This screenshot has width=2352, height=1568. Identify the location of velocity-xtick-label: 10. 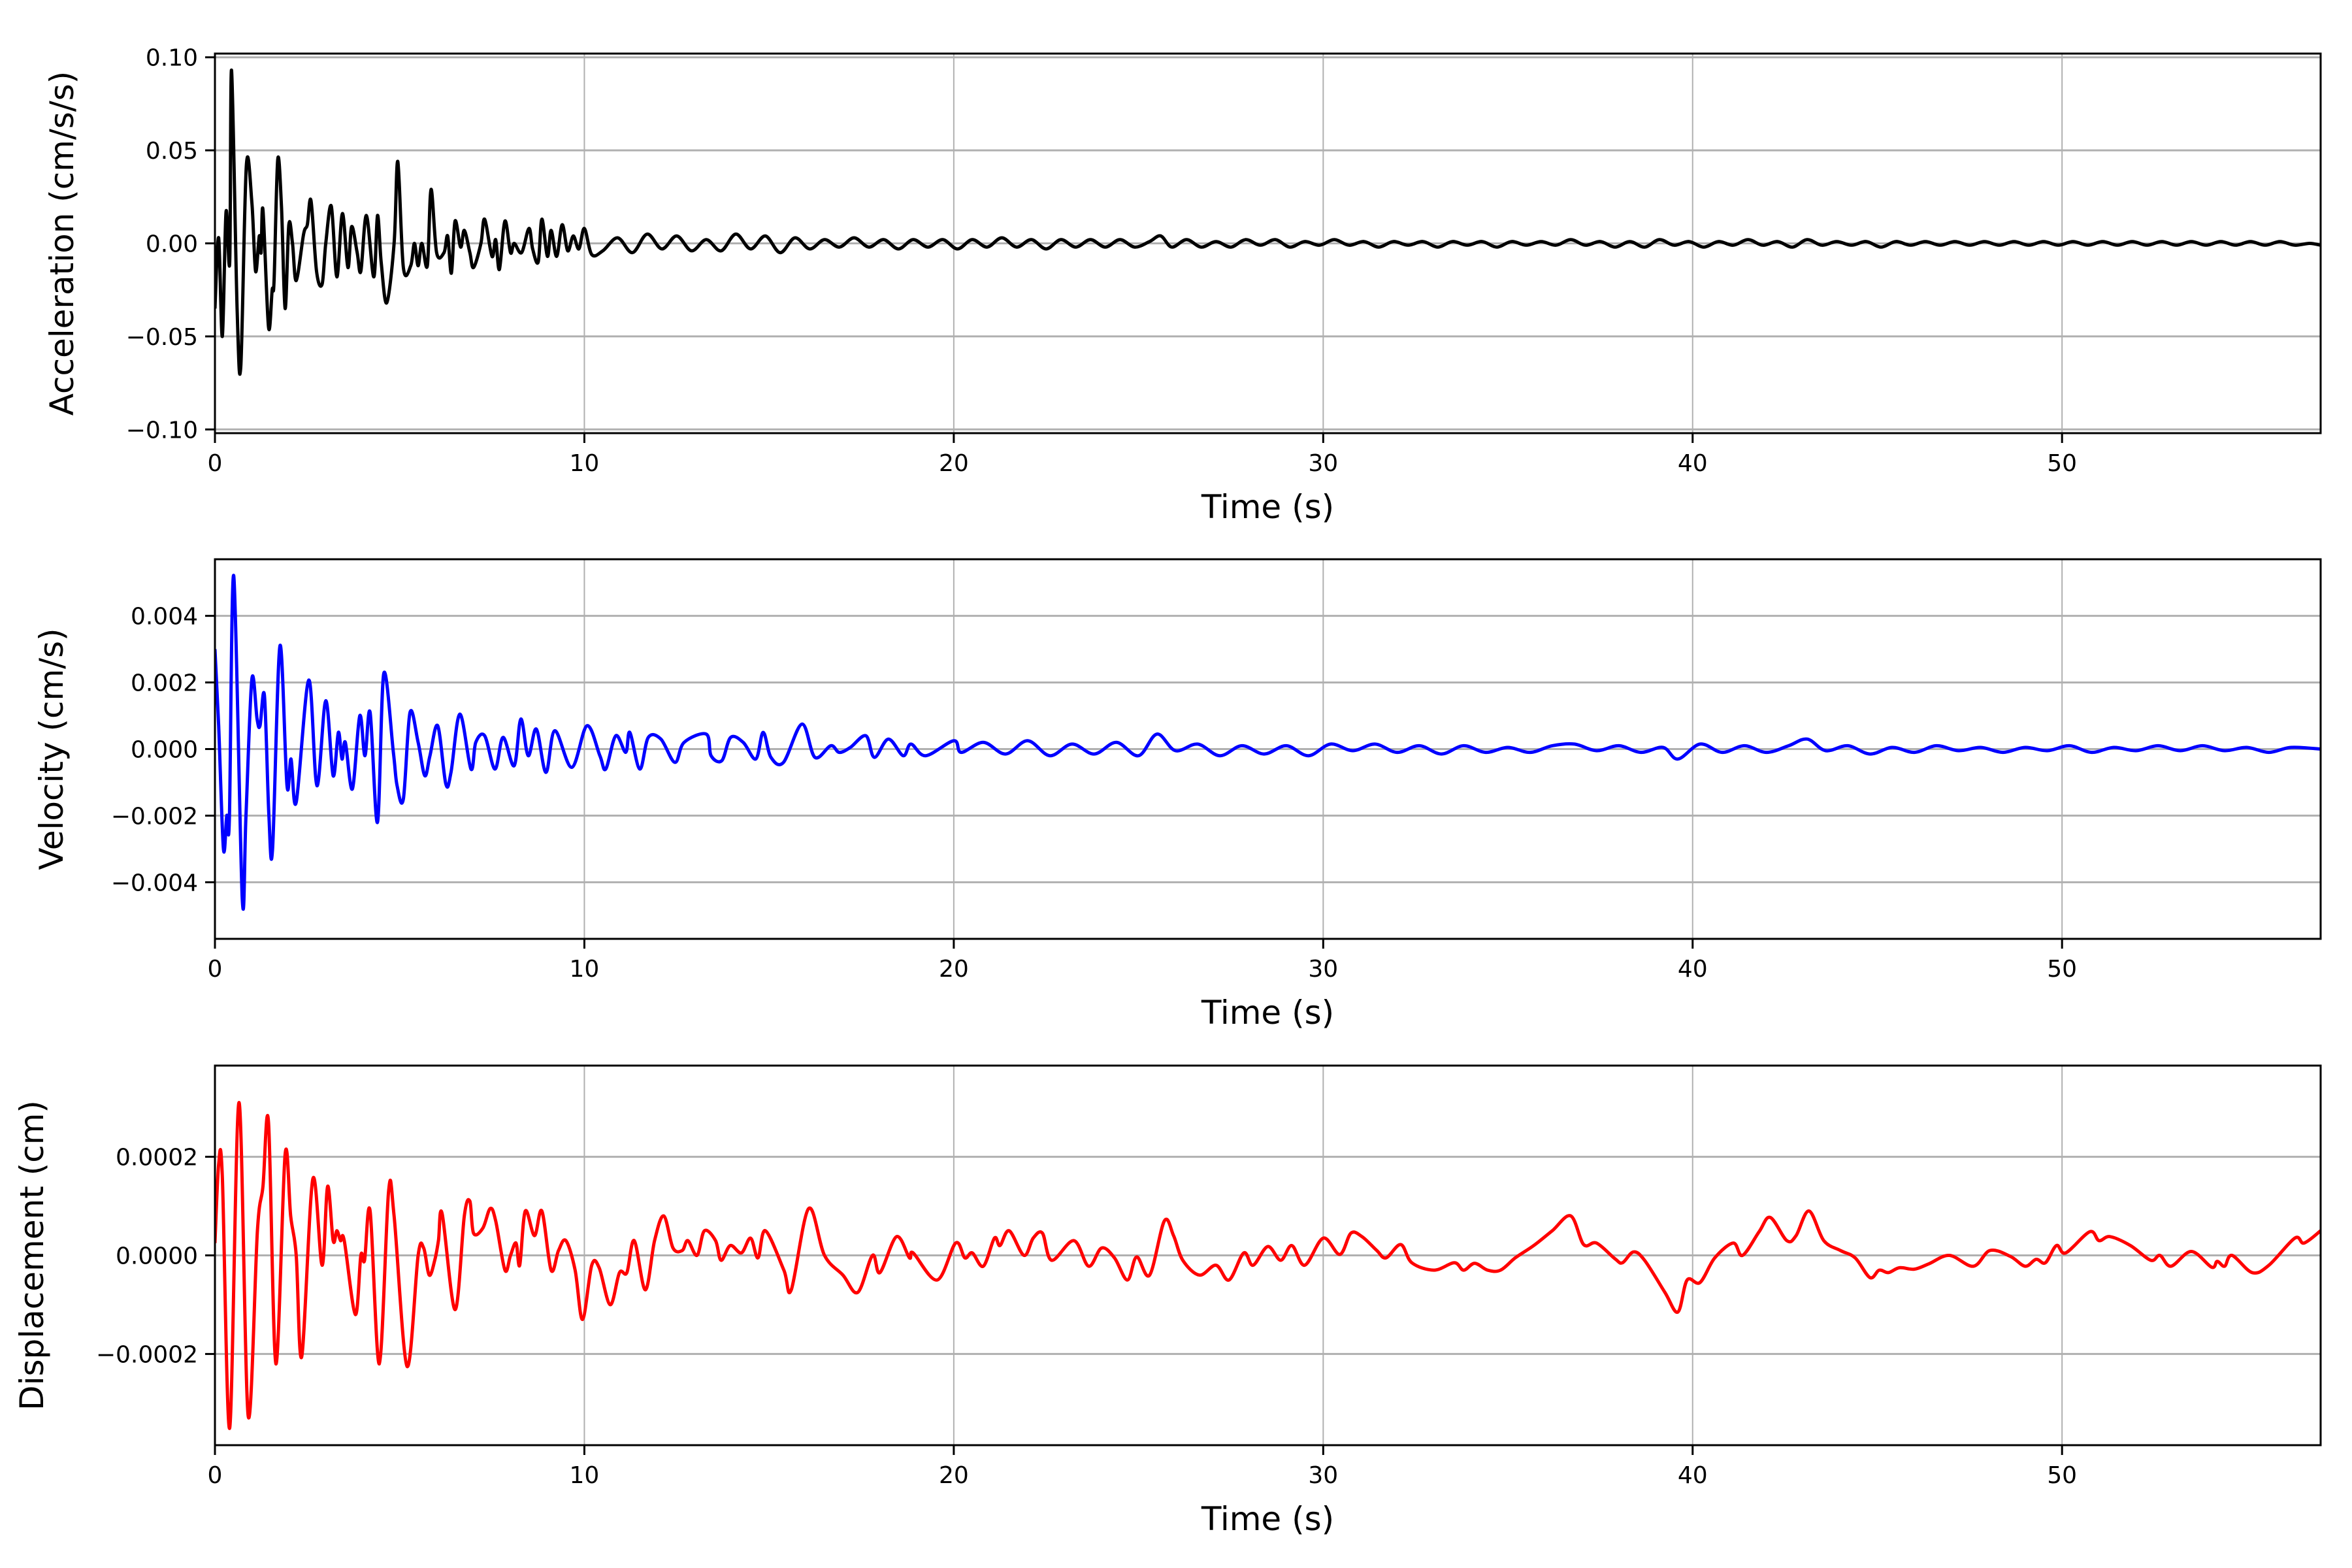
(585, 969).